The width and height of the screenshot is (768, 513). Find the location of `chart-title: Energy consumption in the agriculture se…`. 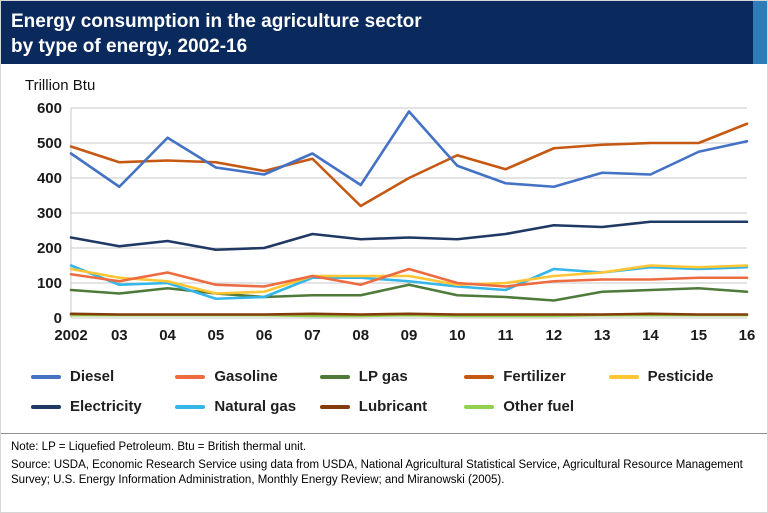

chart-title: Energy consumption in the agriculture se… is located at coordinates (377, 32).